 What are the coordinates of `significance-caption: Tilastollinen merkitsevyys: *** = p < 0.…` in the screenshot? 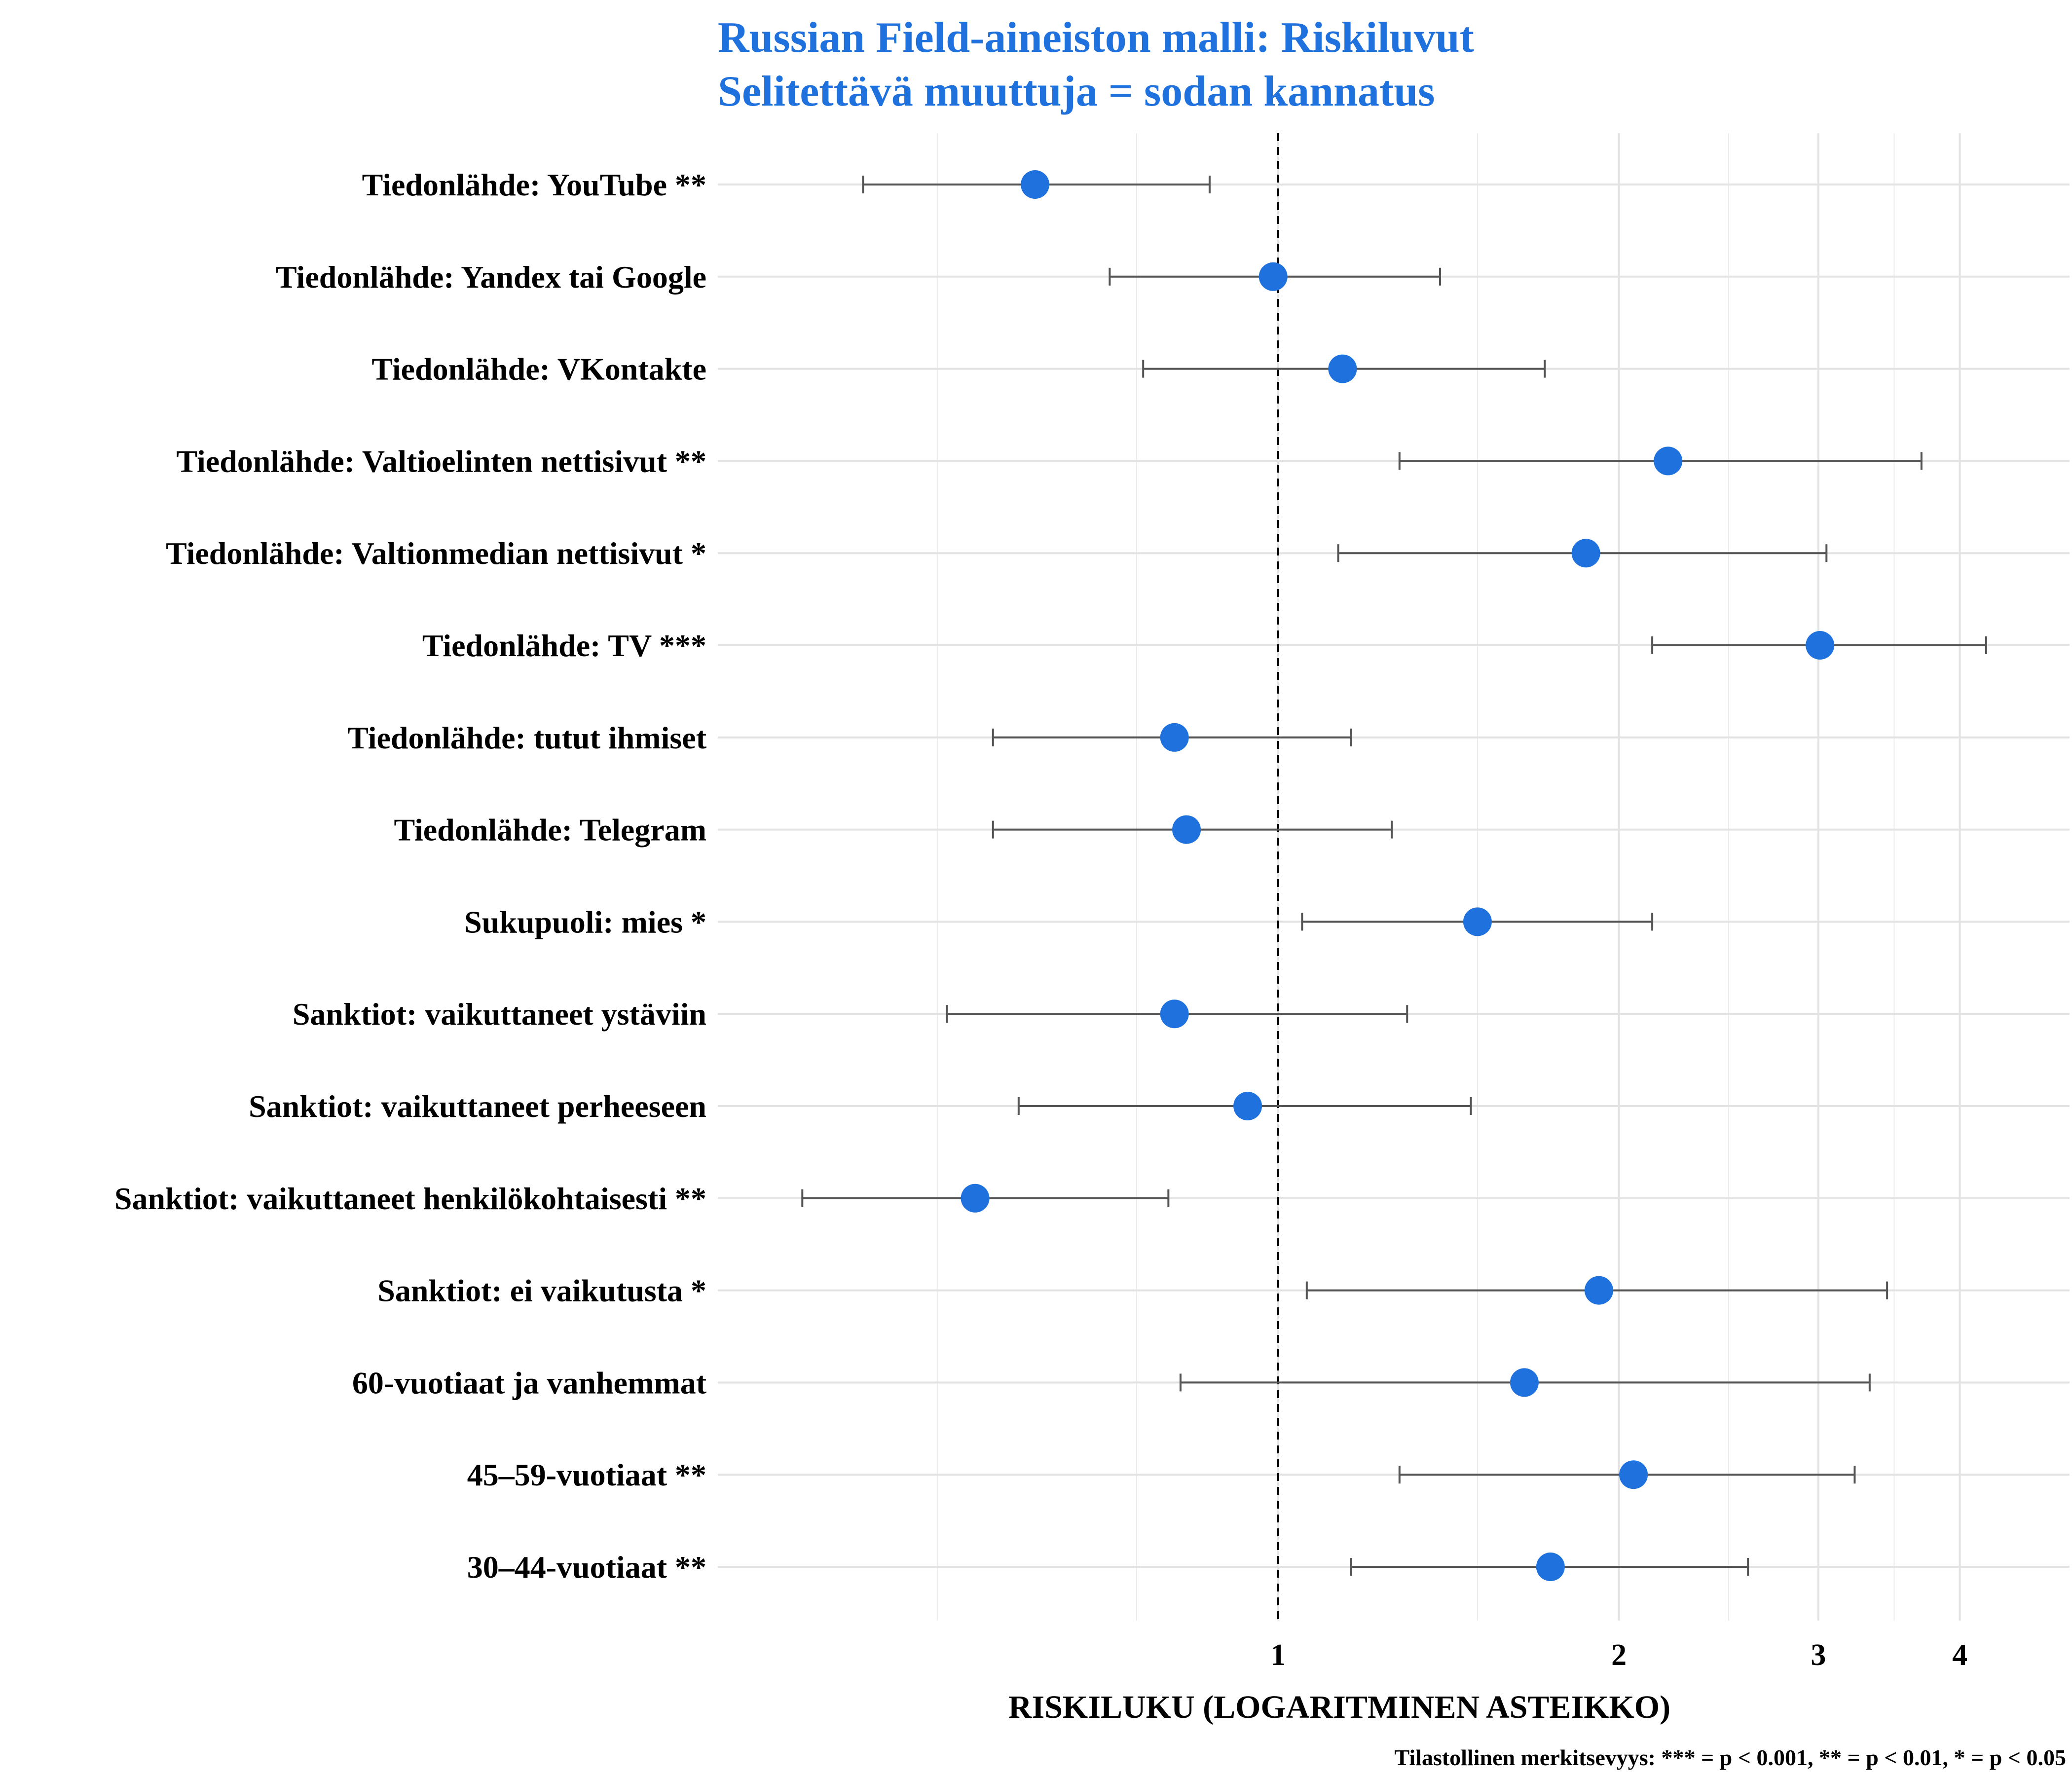 It's located at (1731, 1758).